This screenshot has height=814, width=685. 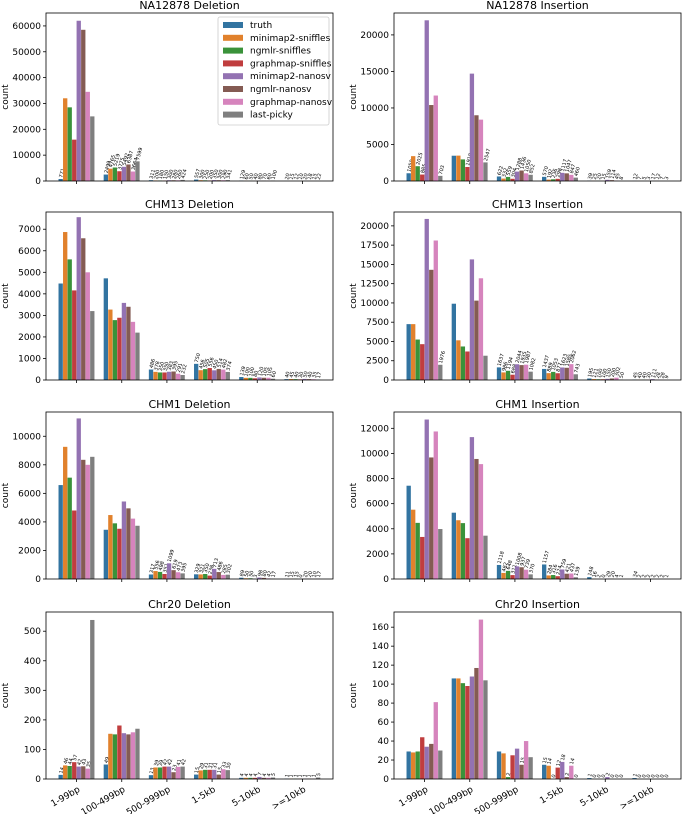 What do you see at coordinates (29, 338) in the screenshot?
I see `y-tick-label: 2000` at bounding box center [29, 338].